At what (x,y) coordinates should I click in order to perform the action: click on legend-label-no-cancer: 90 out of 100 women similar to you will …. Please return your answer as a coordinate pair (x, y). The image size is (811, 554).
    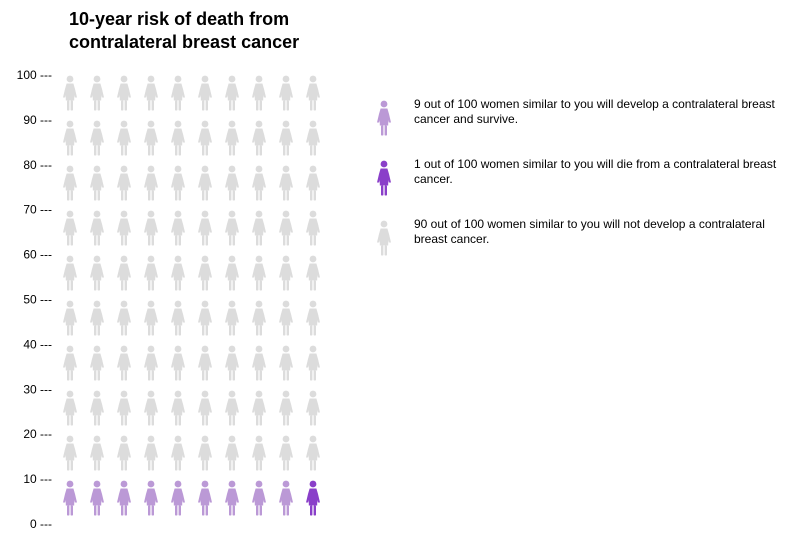
    Looking at the image, I should click on (589, 231).